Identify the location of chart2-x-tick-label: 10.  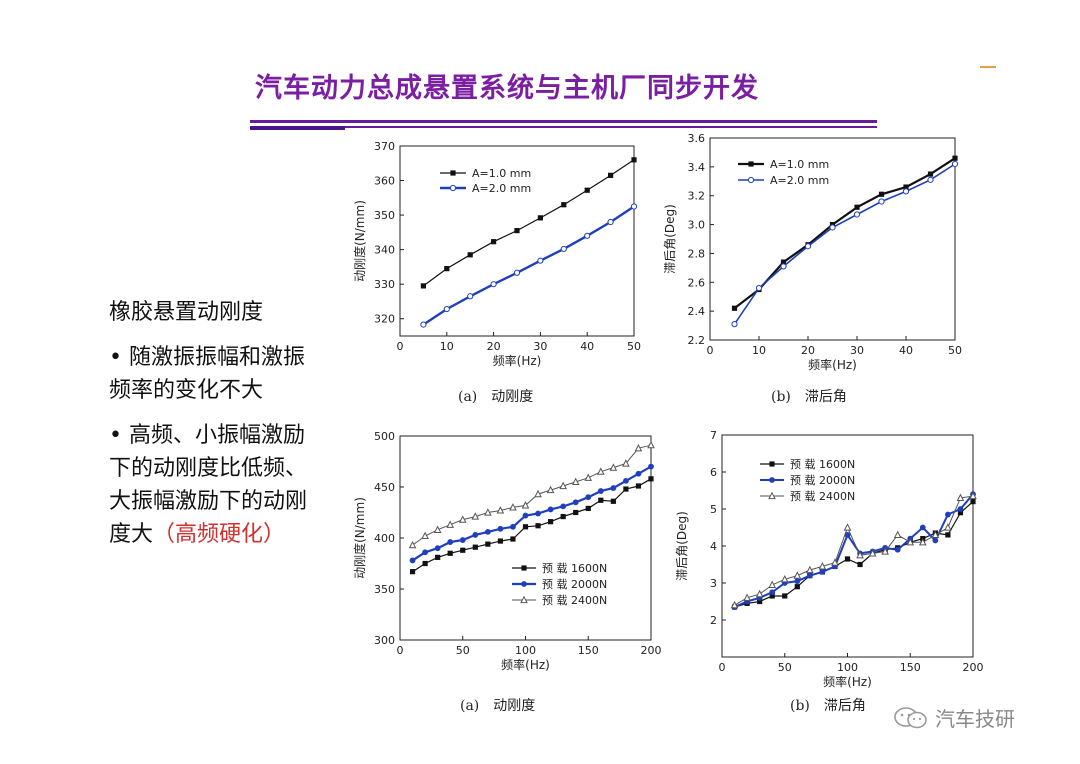
(759, 350).